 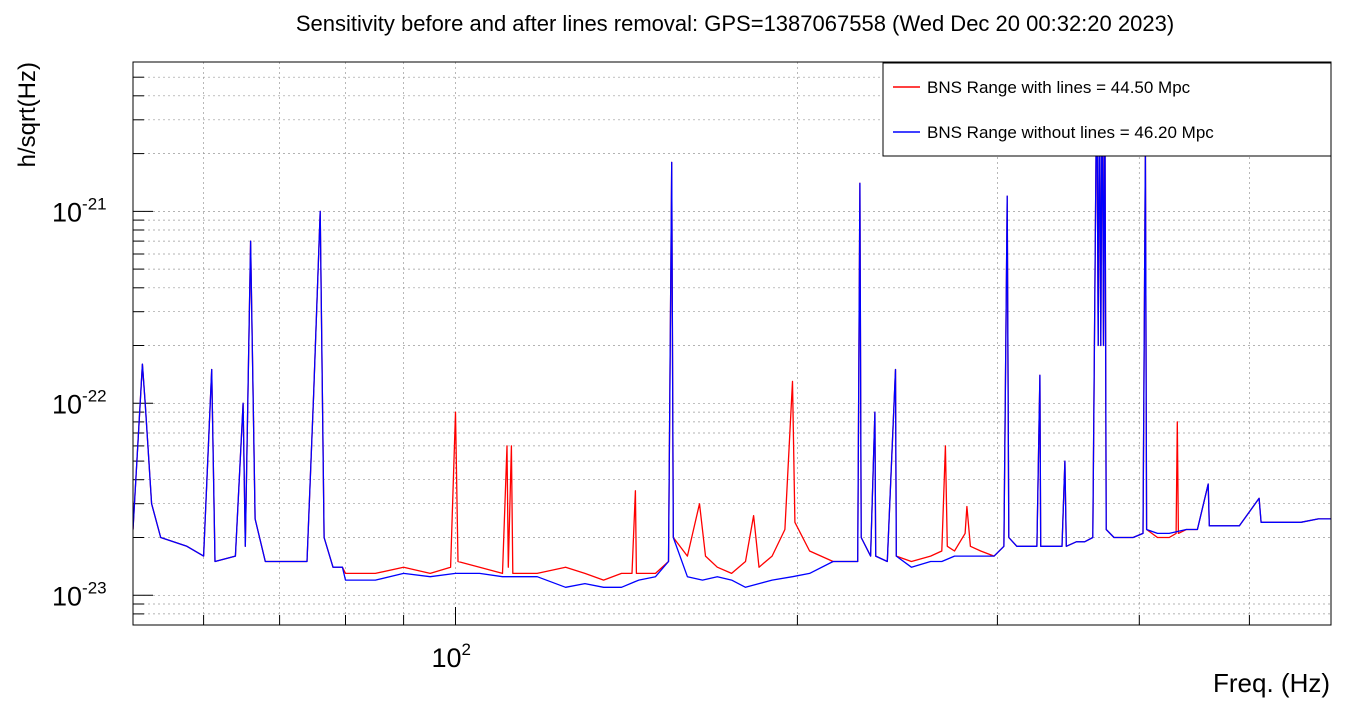 I want to click on y-axis-label: h/sqrt(Hz), so click(x=27, y=114).